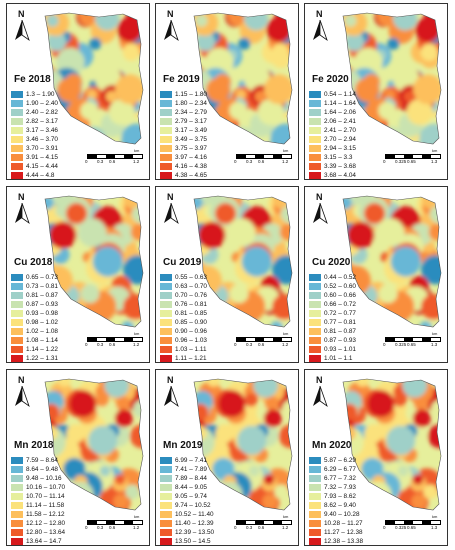 The image size is (455, 550). What do you see at coordinates (171, 31) in the screenshot?
I see `north-arrow-icon` at bounding box center [171, 31].